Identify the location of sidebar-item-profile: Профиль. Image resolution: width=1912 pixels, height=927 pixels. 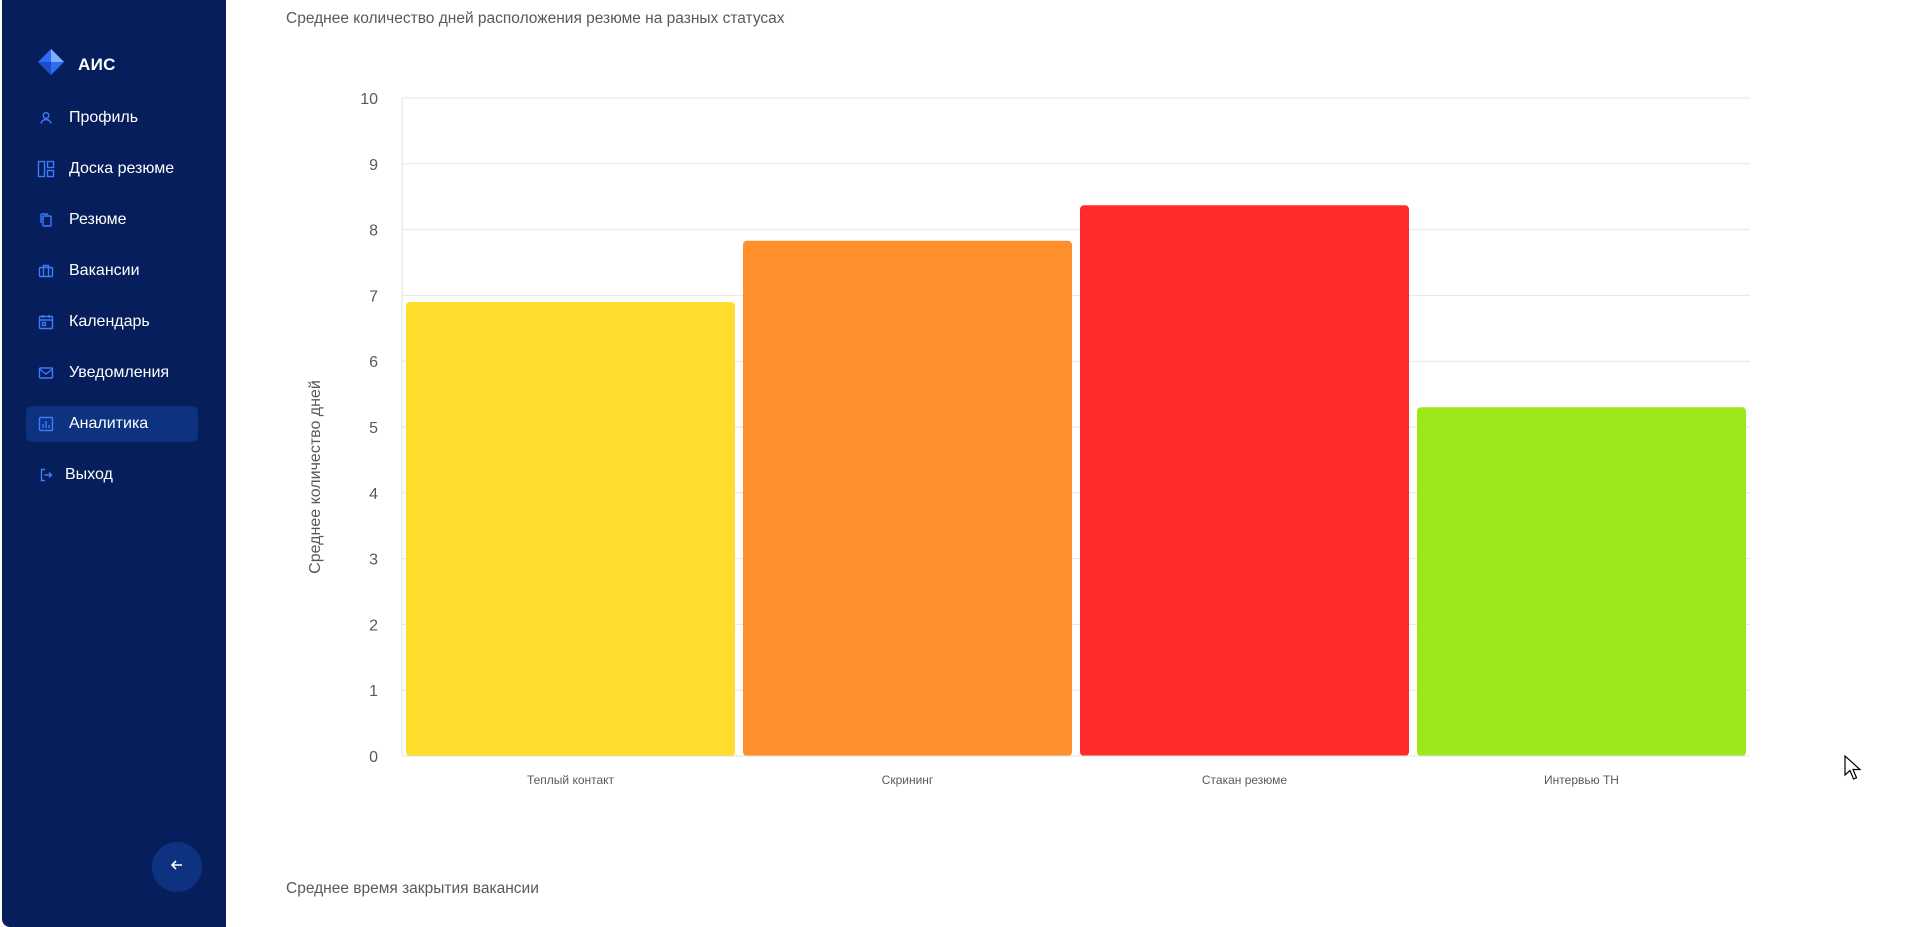
(112, 118).